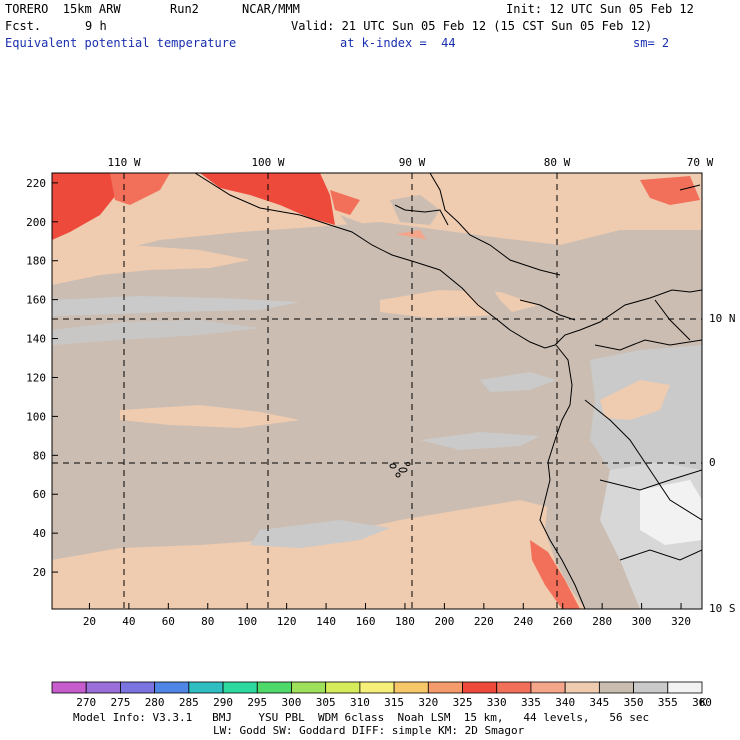 This screenshot has height=740, width=740. What do you see at coordinates (394, 702) in the screenshot?
I see `colorbar-label: 315` at bounding box center [394, 702].